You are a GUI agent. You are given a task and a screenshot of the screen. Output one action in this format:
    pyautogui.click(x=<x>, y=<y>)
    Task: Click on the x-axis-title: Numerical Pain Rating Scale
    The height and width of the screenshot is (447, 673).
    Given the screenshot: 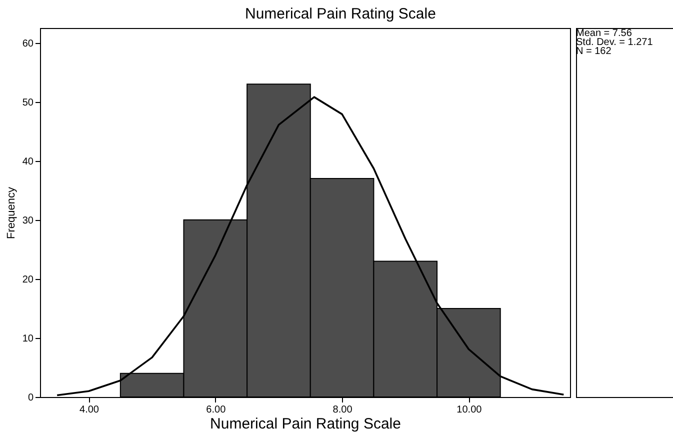 What is the action you would take?
    pyautogui.click(x=305, y=424)
    